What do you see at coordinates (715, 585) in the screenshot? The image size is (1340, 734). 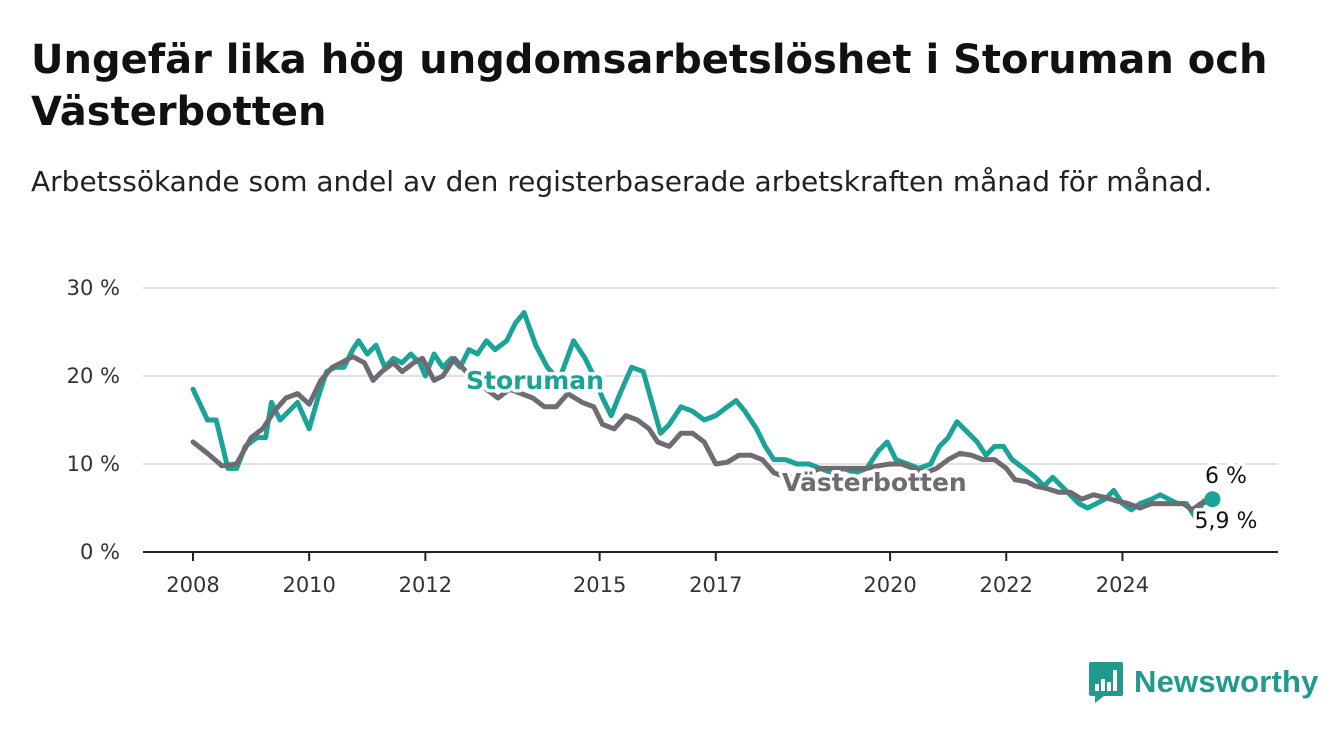 I see `x-tick-label: 2017` at bounding box center [715, 585].